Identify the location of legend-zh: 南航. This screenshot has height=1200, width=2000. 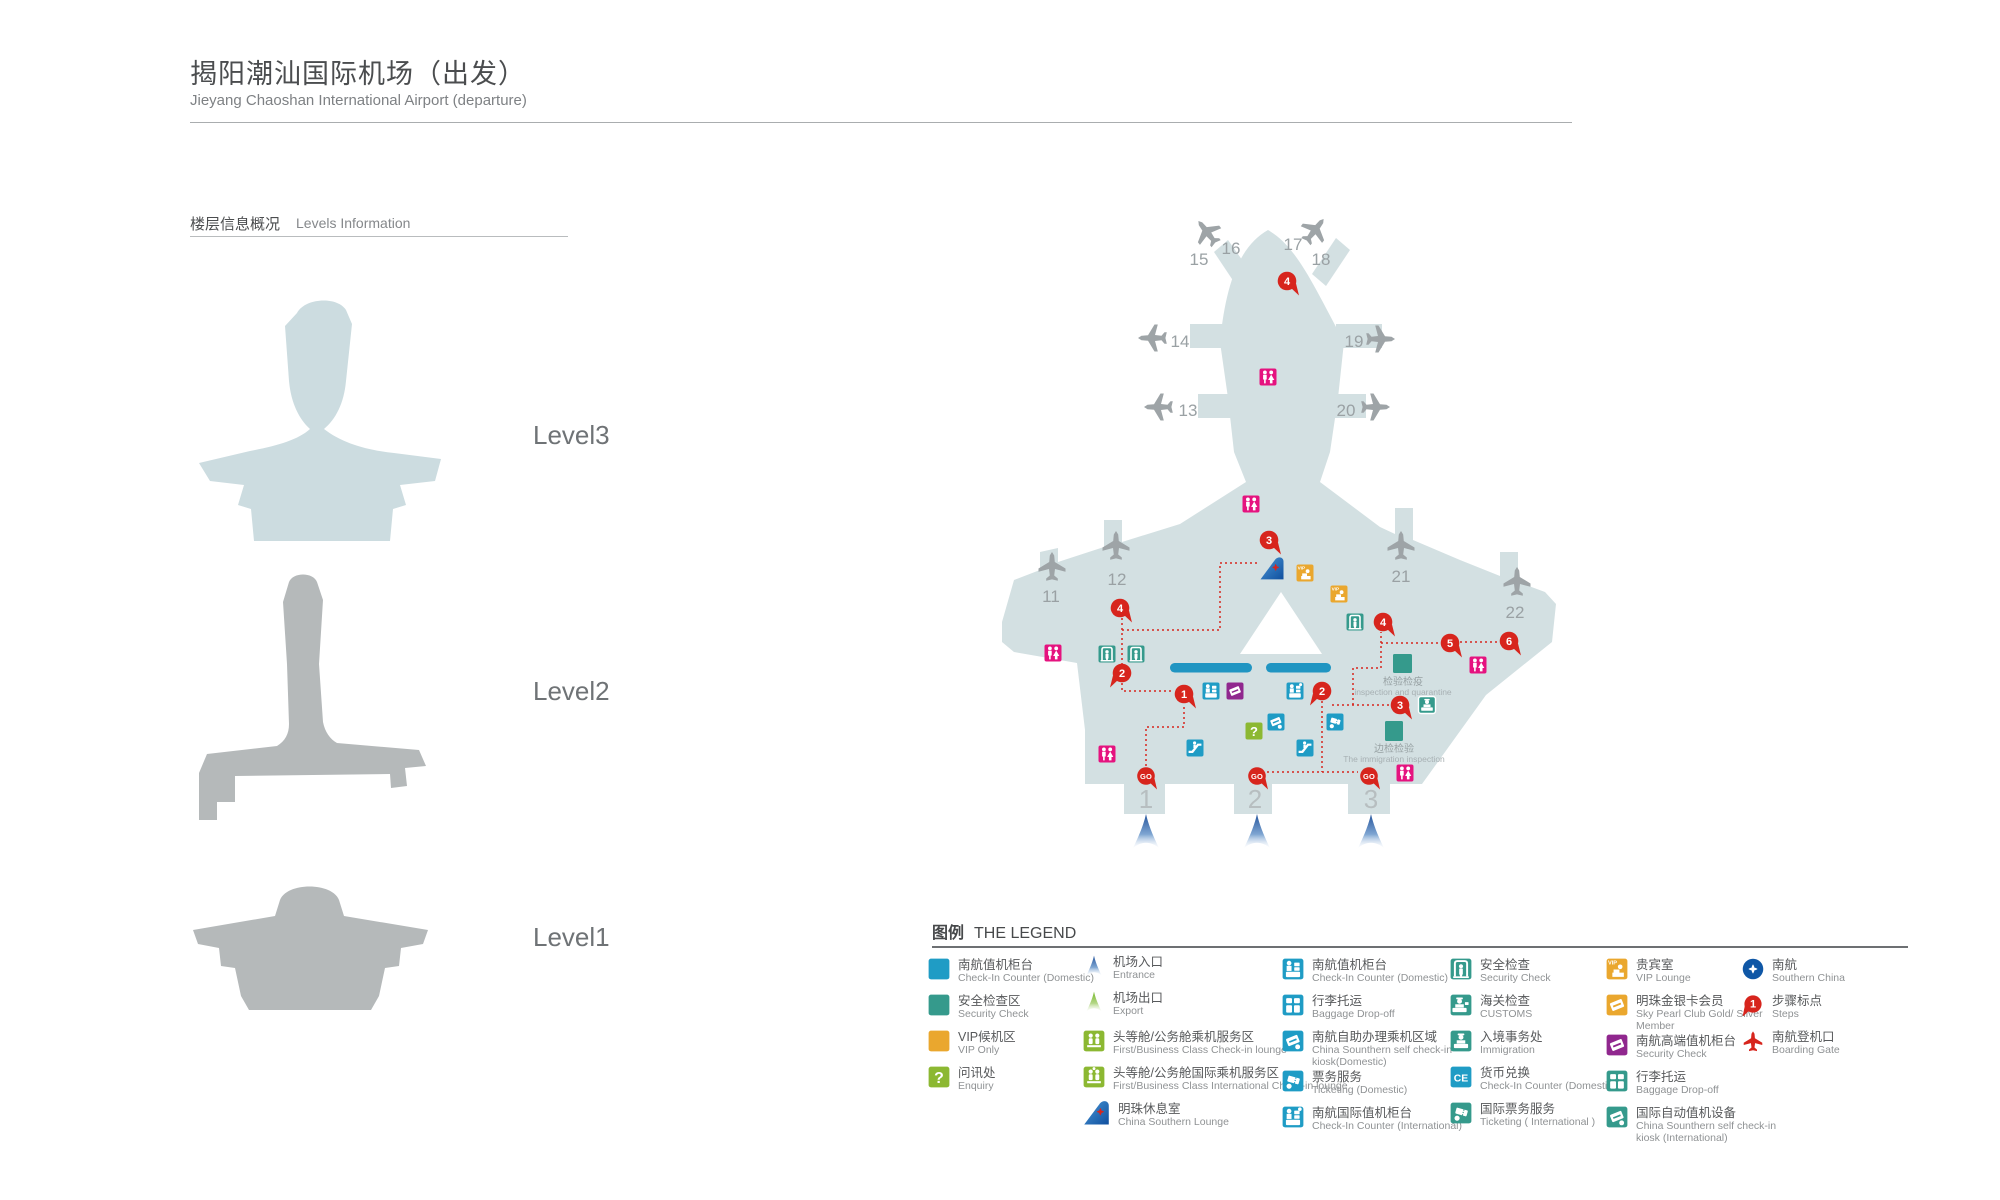
(1785, 965).